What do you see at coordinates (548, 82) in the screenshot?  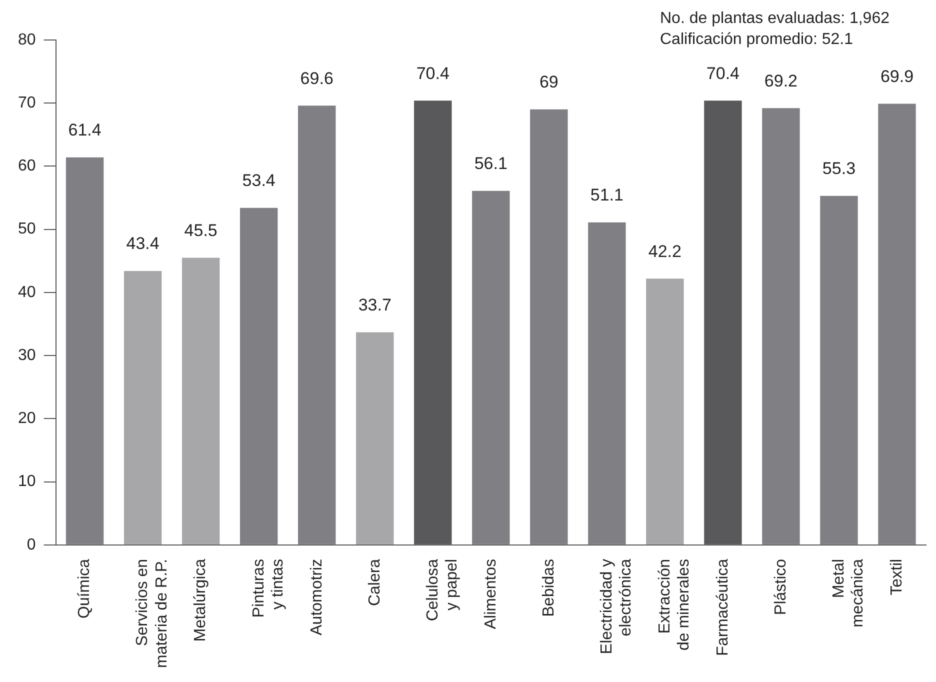 I see `data-label: 69` at bounding box center [548, 82].